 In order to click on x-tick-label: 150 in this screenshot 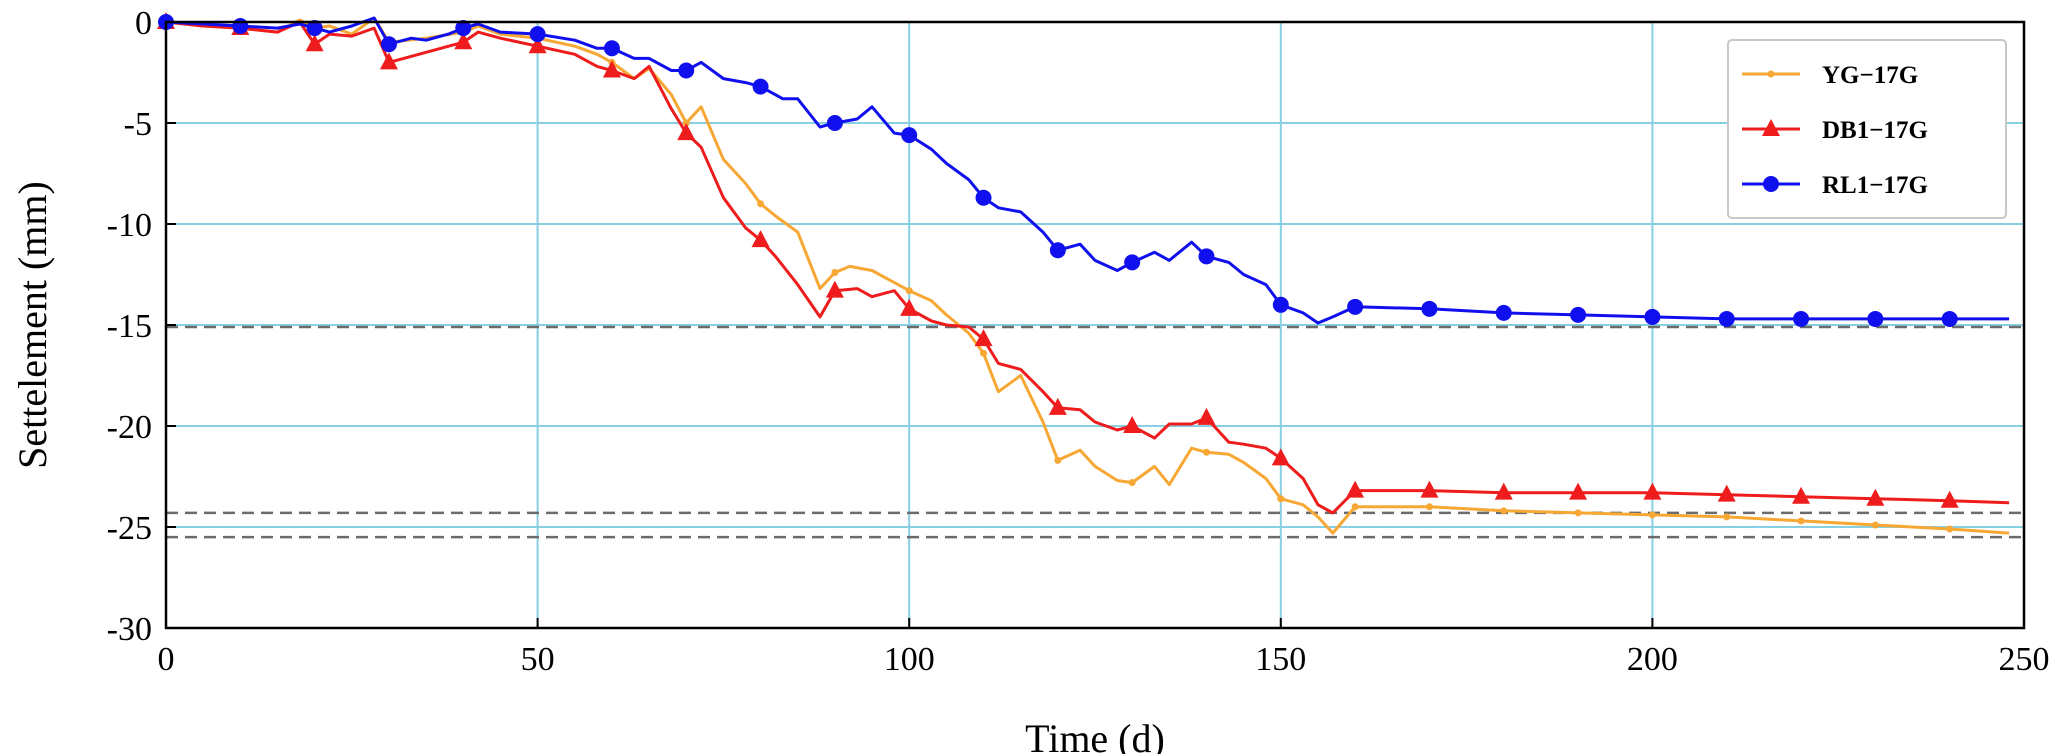, I will do `click(1280, 659)`.